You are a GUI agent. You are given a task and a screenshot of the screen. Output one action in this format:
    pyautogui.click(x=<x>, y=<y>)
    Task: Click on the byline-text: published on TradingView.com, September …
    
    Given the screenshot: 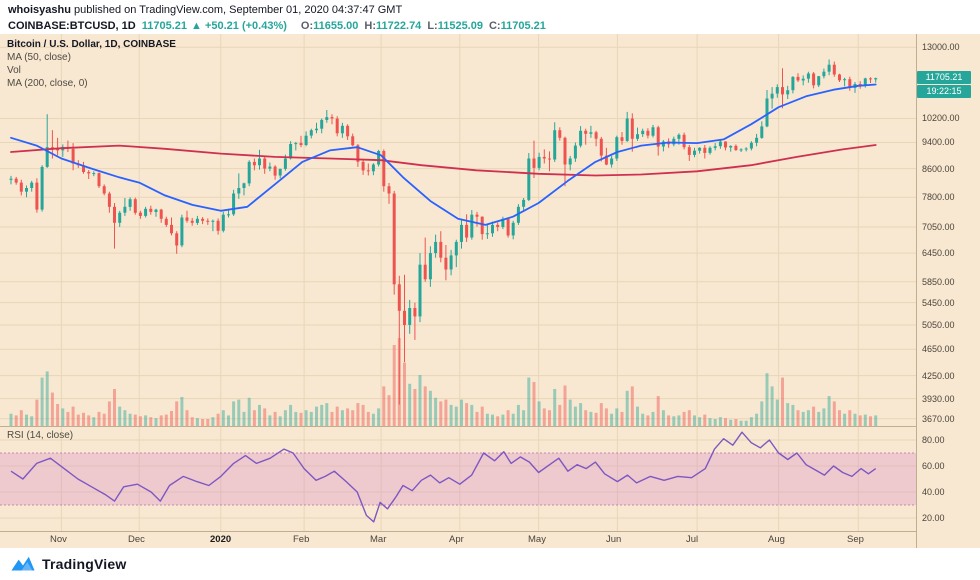 What is the action you would take?
    pyautogui.click(x=236, y=10)
    